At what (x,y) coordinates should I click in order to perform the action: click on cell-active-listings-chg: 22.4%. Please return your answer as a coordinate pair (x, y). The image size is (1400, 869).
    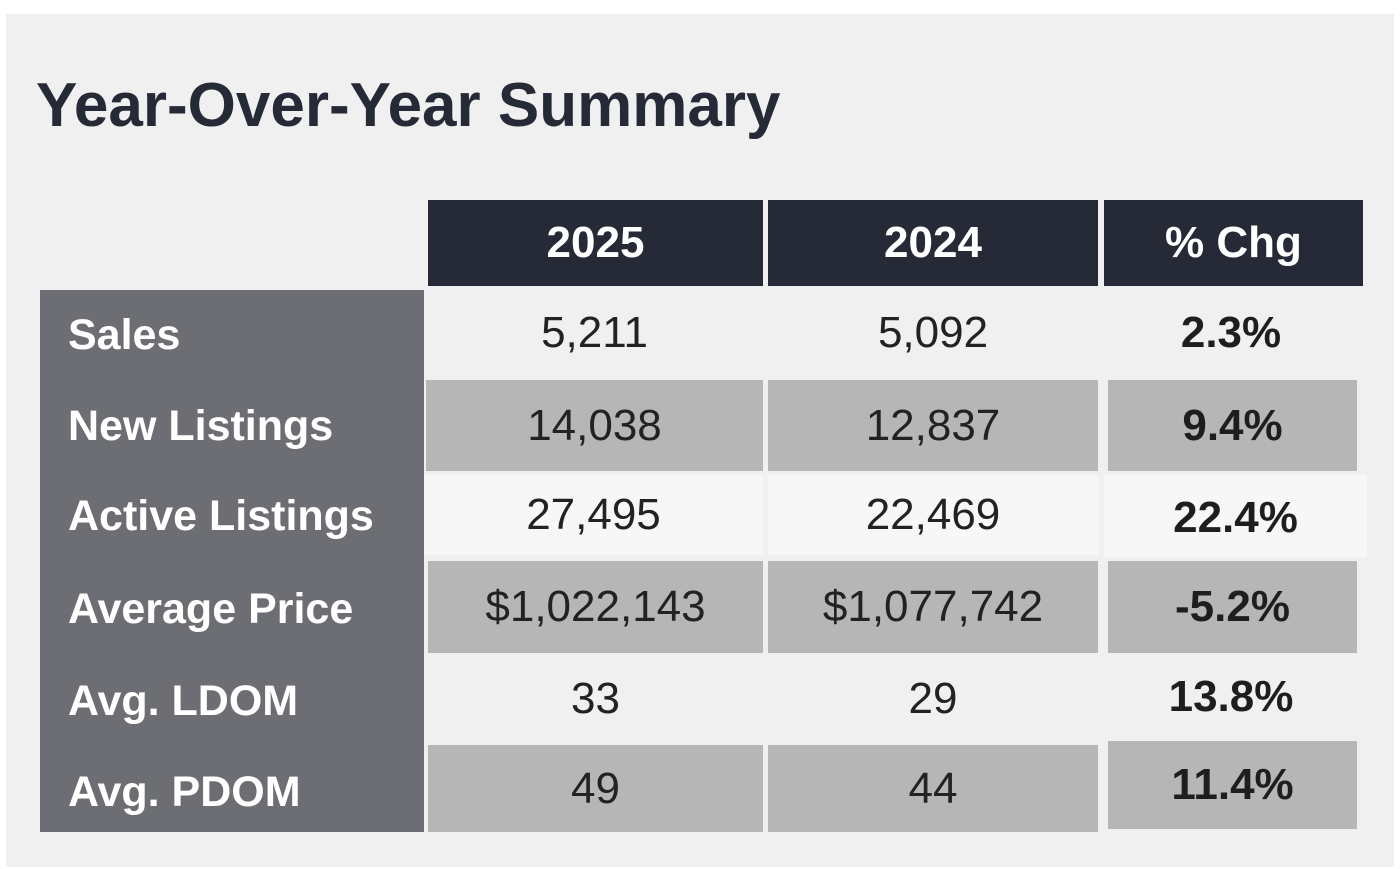
    Looking at the image, I should click on (1235, 516).